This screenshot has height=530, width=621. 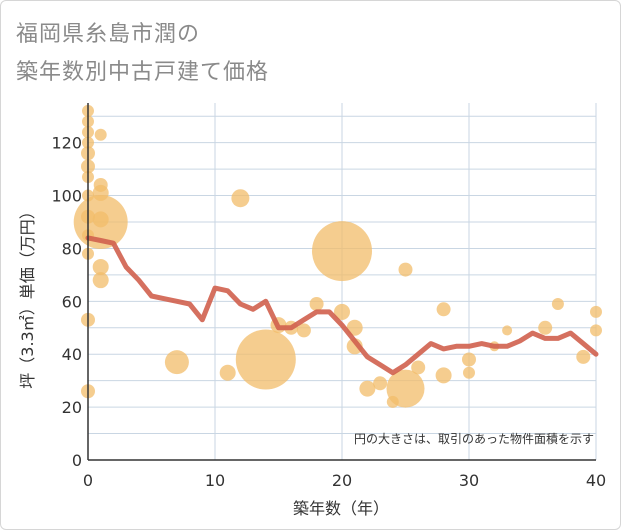 What do you see at coordinates (108, 34) in the screenshot?
I see `chart-title-line1: 福岡県糸島市潤の` at bounding box center [108, 34].